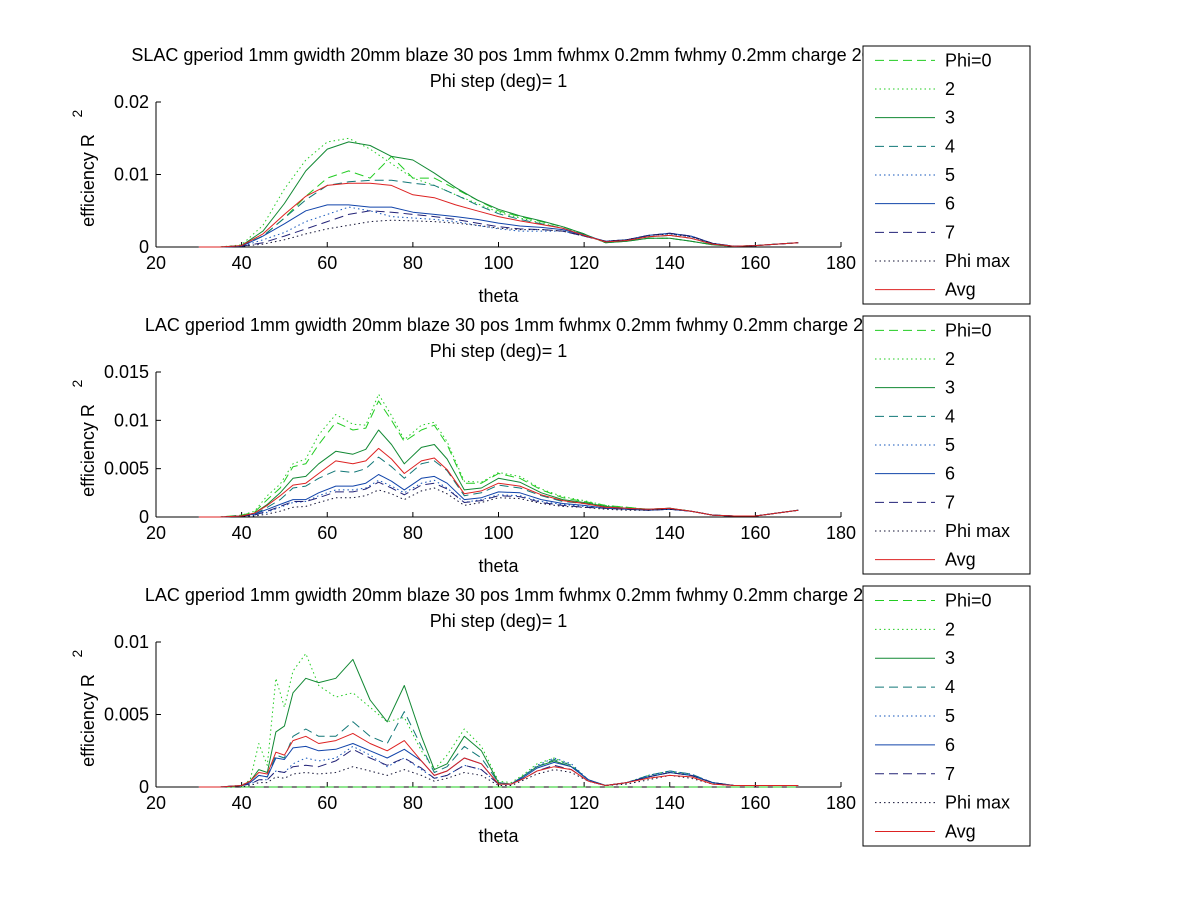 The width and height of the screenshot is (1200, 901). What do you see at coordinates (126, 372) in the screenshot?
I see `y-tick-label: 0.015` at bounding box center [126, 372].